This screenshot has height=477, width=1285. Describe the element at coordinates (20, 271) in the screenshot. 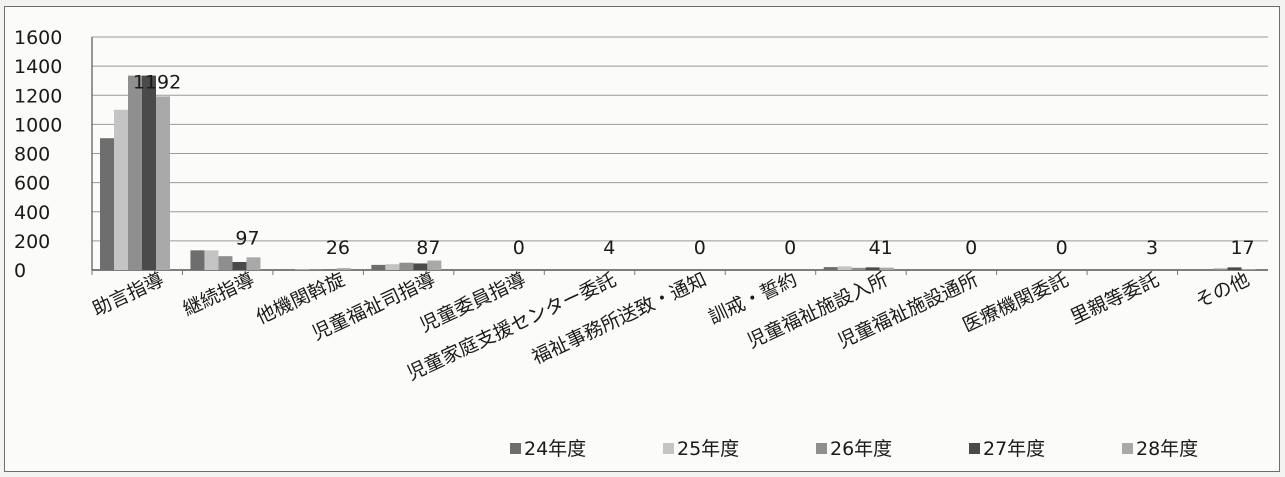

I see `y-tick-label: 0` at that location.